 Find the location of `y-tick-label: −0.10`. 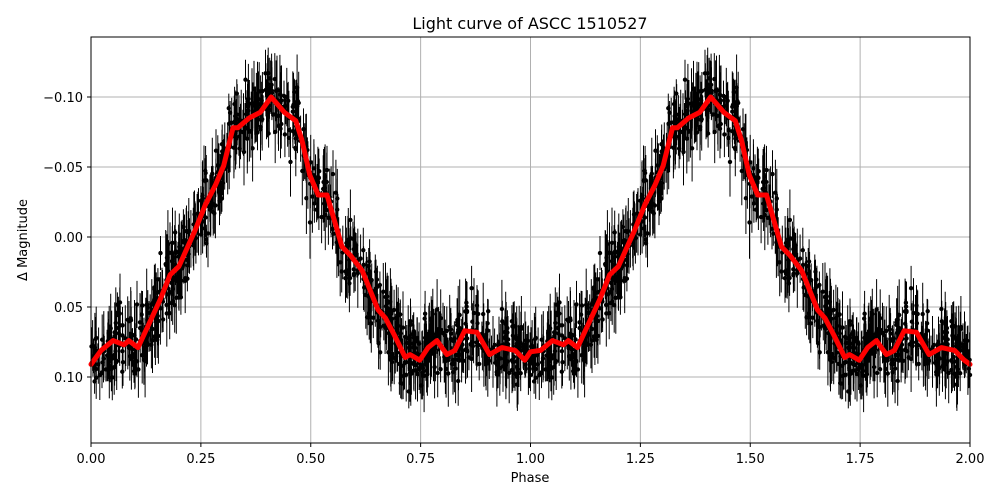

y-tick-label: −0.10 is located at coordinates (63, 98).